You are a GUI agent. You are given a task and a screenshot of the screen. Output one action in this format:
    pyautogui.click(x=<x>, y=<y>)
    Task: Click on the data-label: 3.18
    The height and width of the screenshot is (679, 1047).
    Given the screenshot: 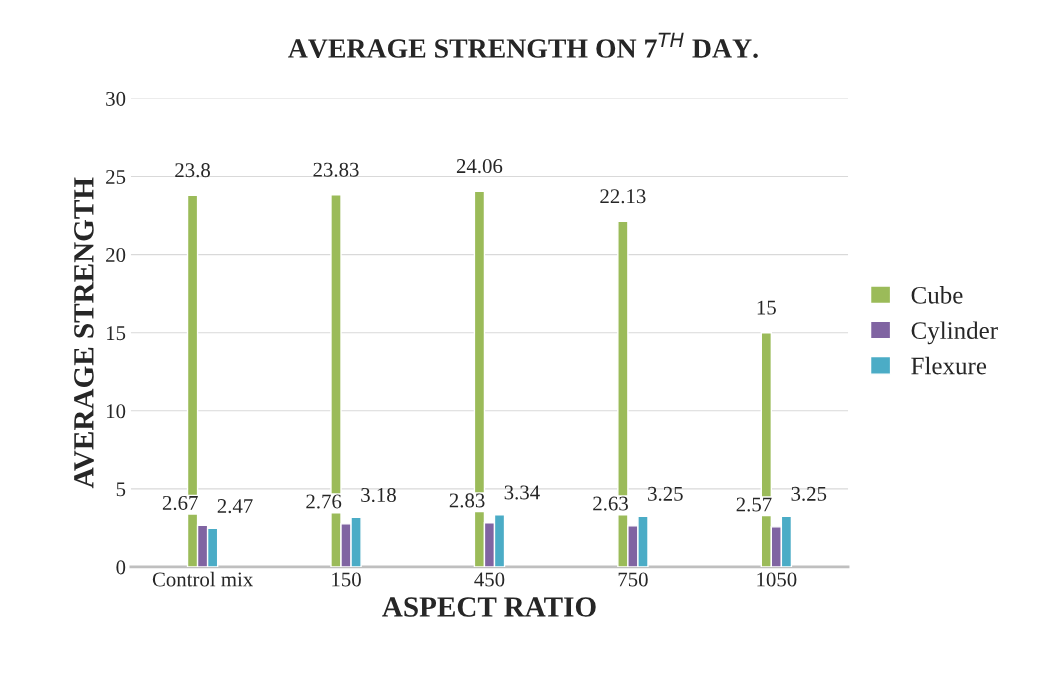 What is the action you would take?
    pyautogui.click(x=378, y=495)
    